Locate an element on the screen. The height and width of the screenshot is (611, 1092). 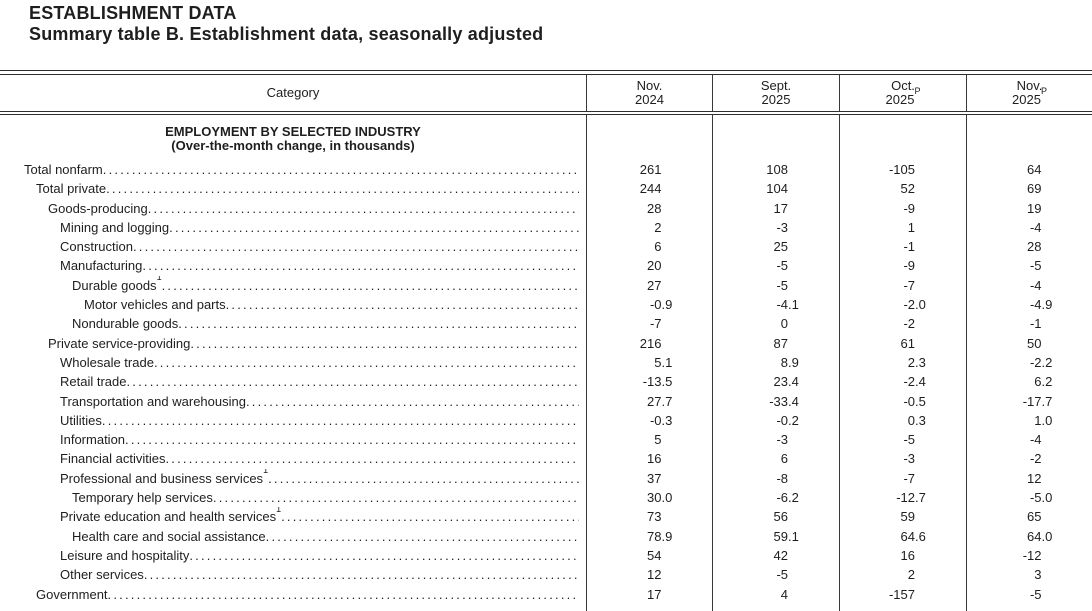
row-value: 78.9 is located at coordinates (649, 536).